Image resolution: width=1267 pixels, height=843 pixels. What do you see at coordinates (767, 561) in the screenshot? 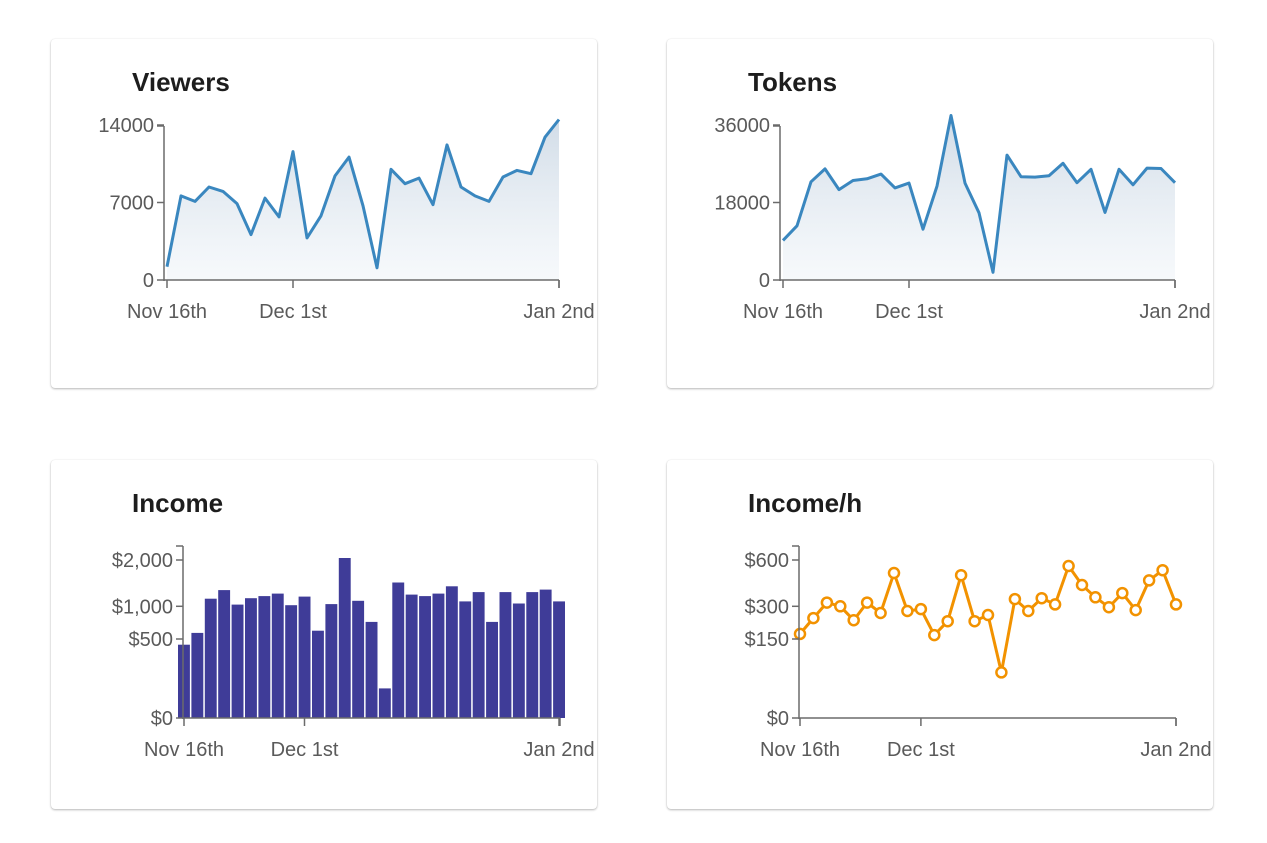
I see `incomeh-y-tick-label-3: $600` at bounding box center [767, 561].